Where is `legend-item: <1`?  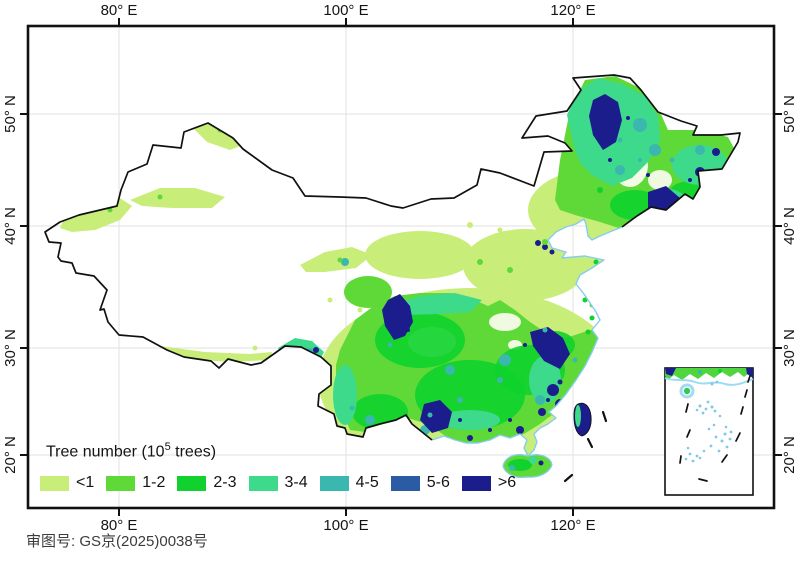
legend-item: <1 is located at coordinates (67, 483).